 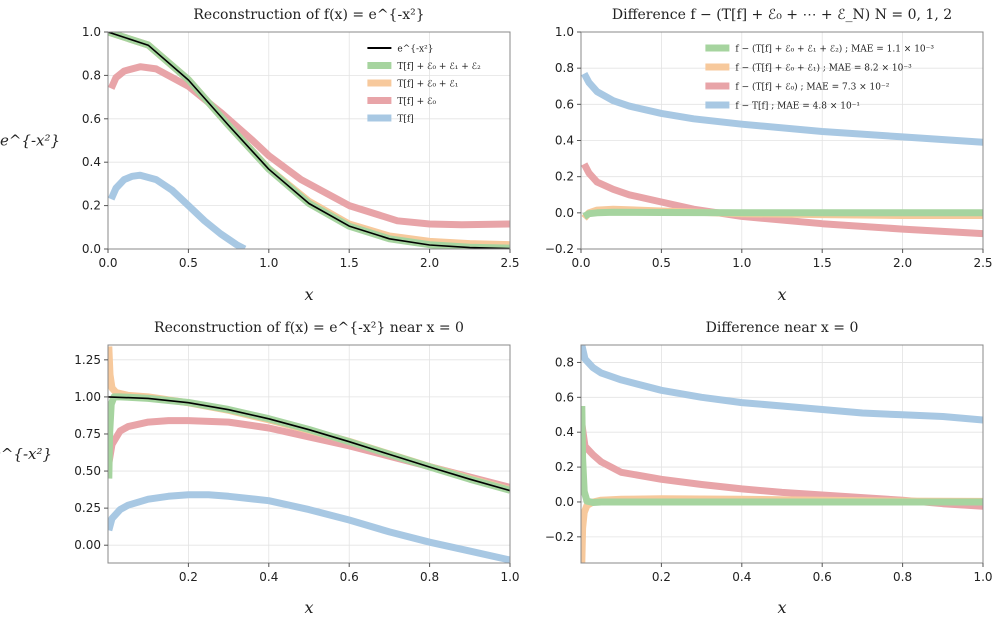 What do you see at coordinates (87, 508) in the screenshot?
I see `y-tick-label: 0.25` at bounding box center [87, 508].